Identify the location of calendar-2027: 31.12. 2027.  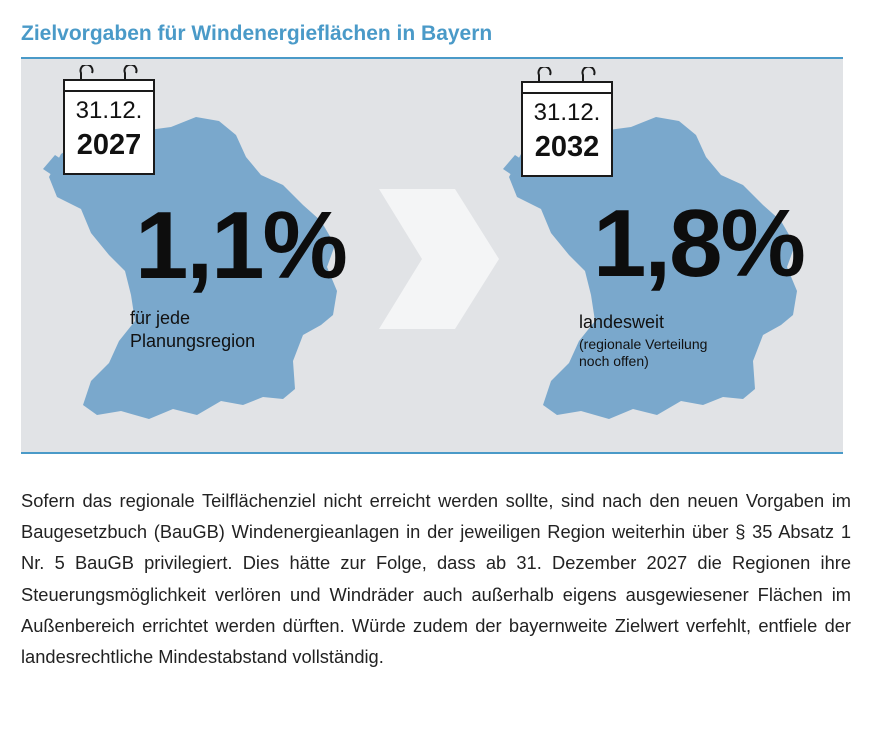
(109, 120).